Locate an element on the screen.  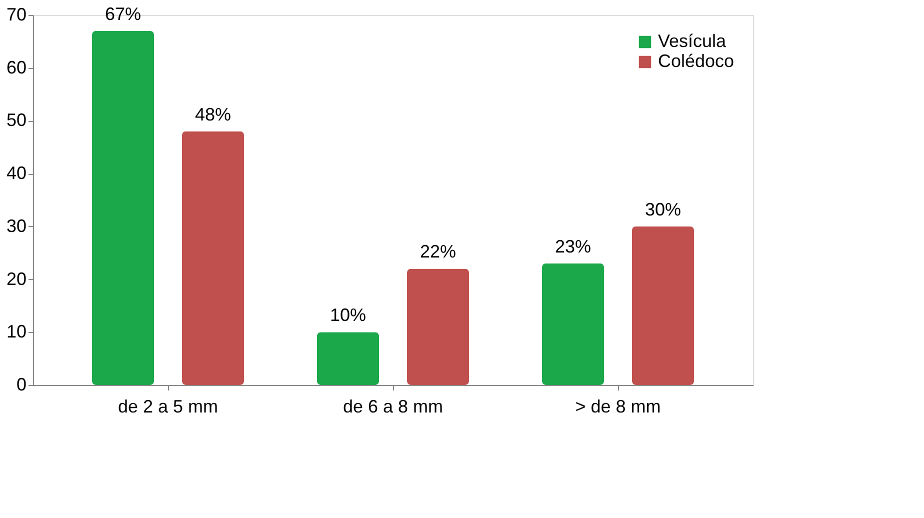
data-label: 22% is located at coordinates (438, 252).